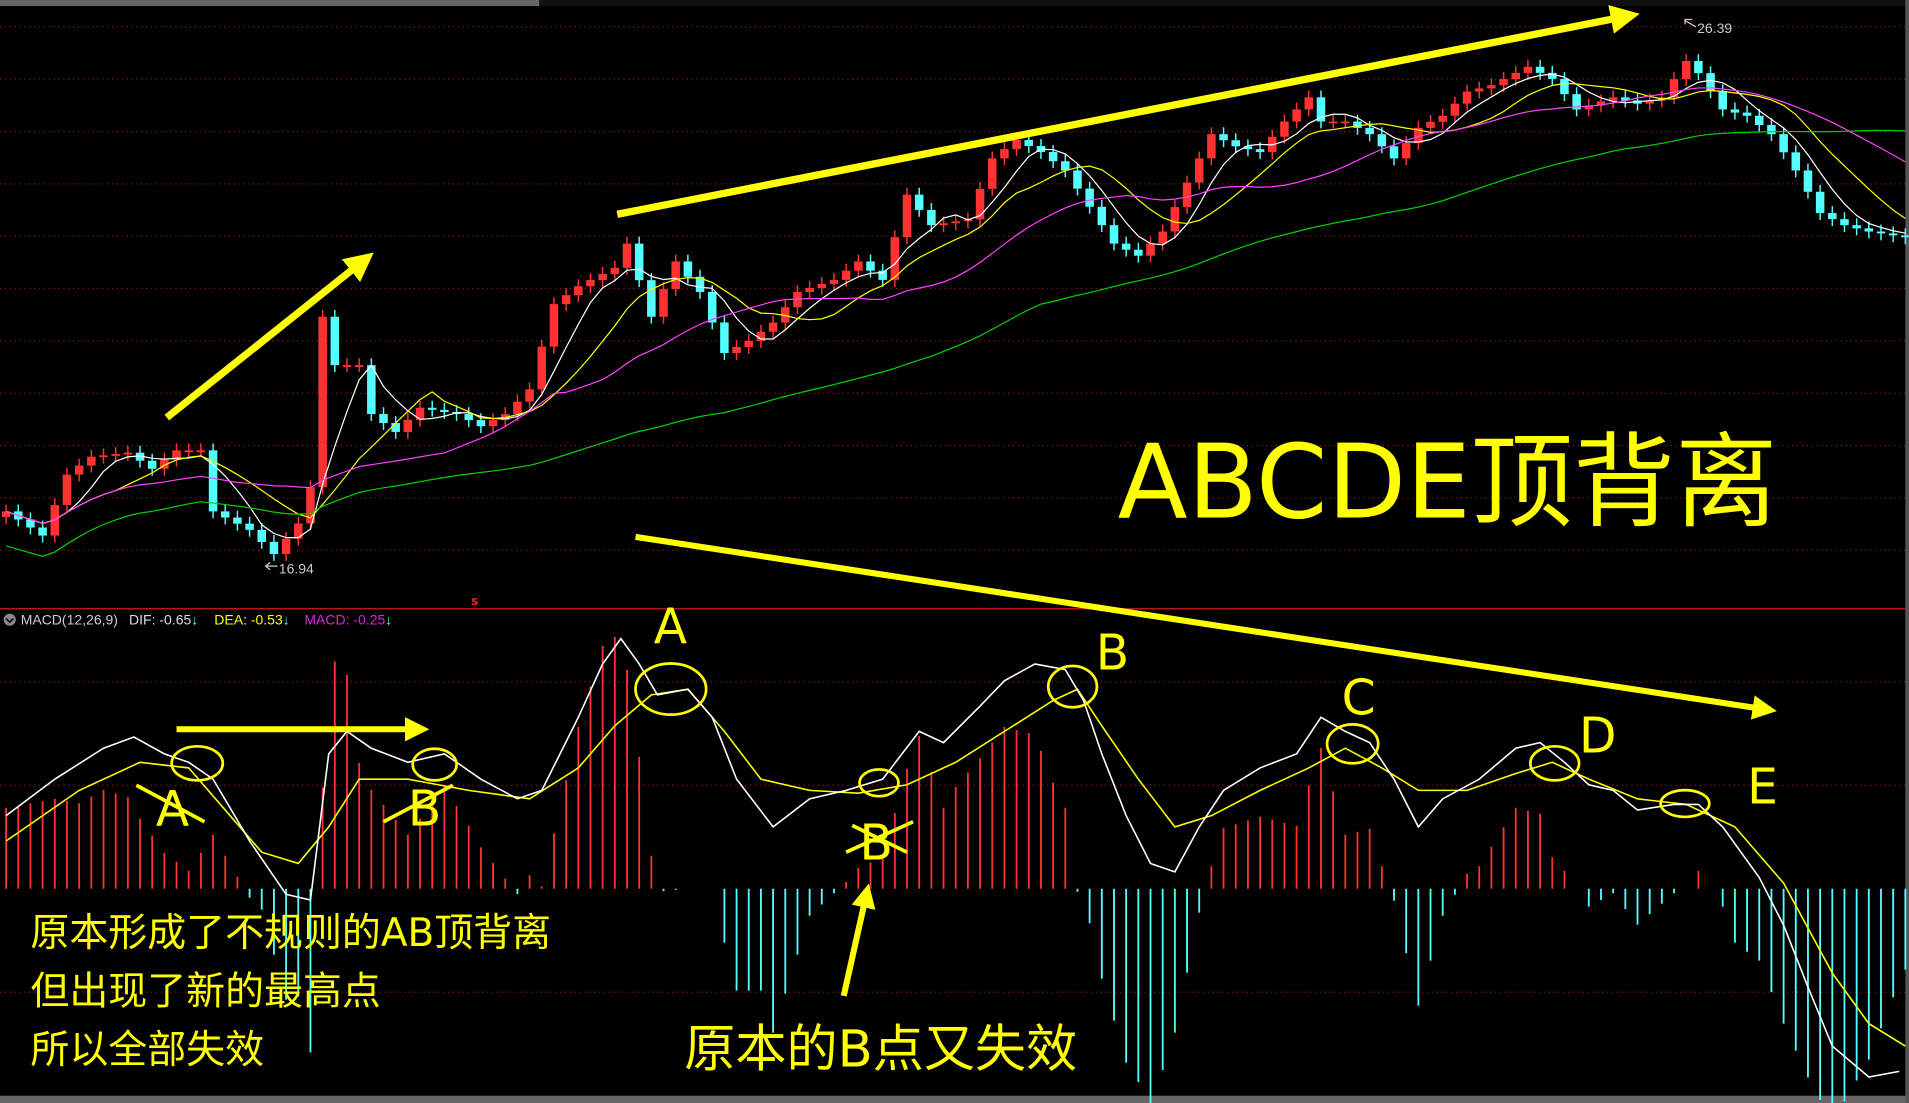 The width and height of the screenshot is (1909, 1103). What do you see at coordinates (197, 763) in the screenshot?
I see `circle-old-a` at bounding box center [197, 763].